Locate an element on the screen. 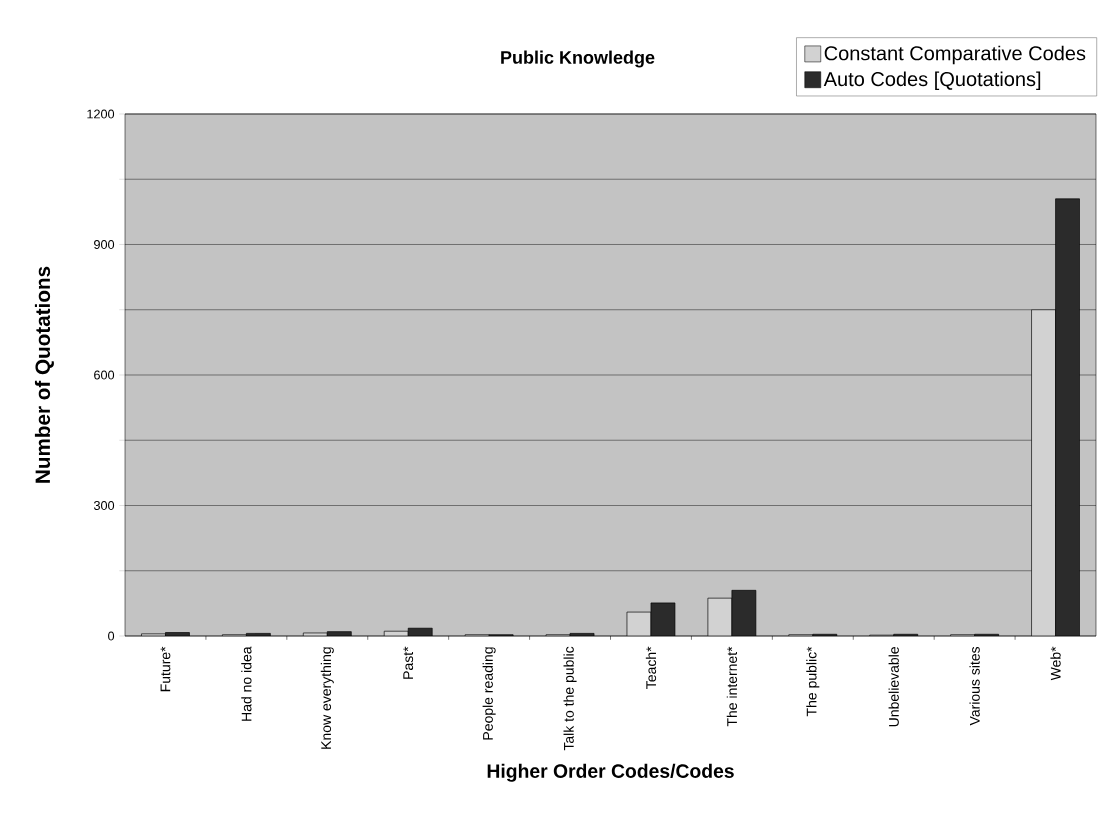 The width and height of the screenshot is (1099, 818). x-axis-title: Higher Order Codes/Codes is located at coordinates (610, 772).